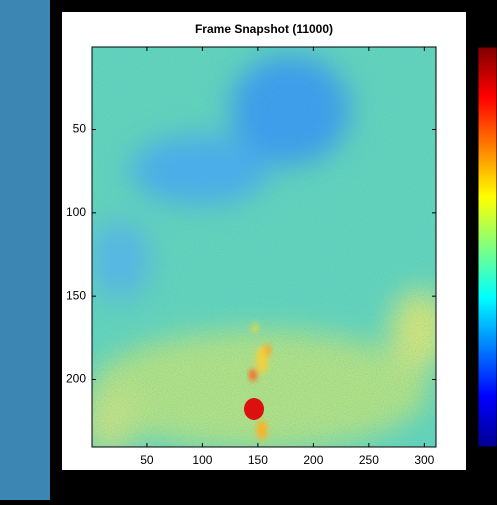 This screenshot has width=497, height=505. Describe the element at coordinates (369, 460) in the screenshot. I see `x-tick-label: 250` at that location.